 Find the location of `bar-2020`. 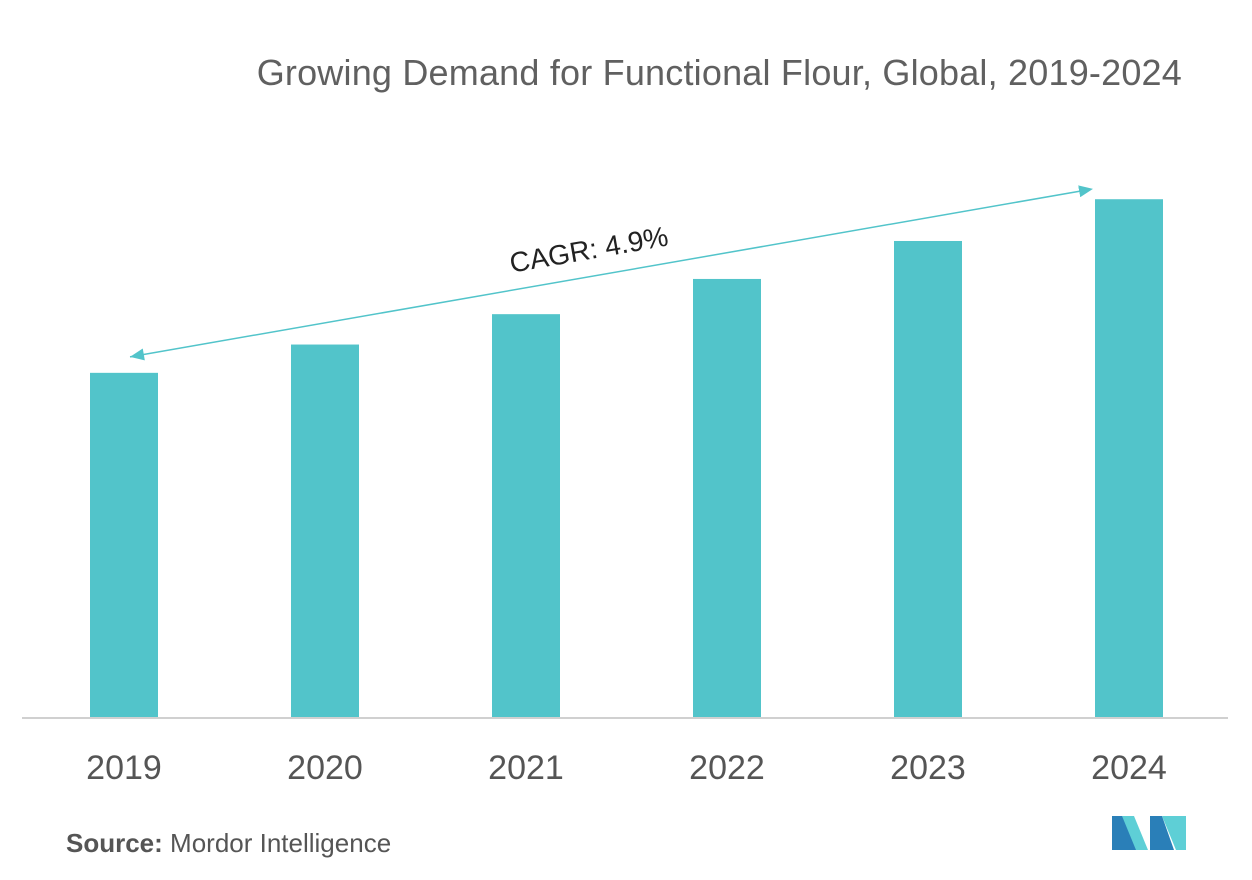

bar-2020 is located at coordinates (325, 531).